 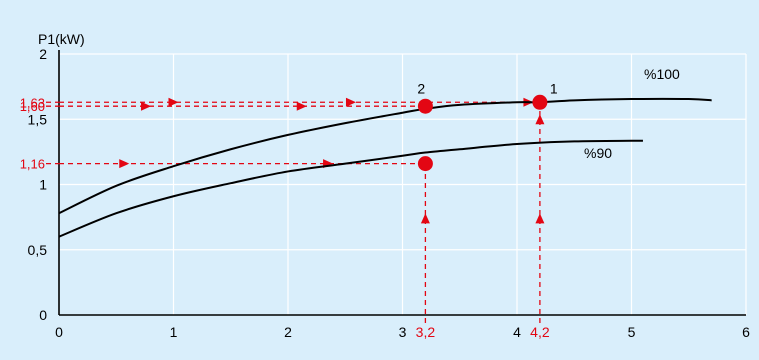 I want to click on point-label: 2, so click(x=421, y=88).